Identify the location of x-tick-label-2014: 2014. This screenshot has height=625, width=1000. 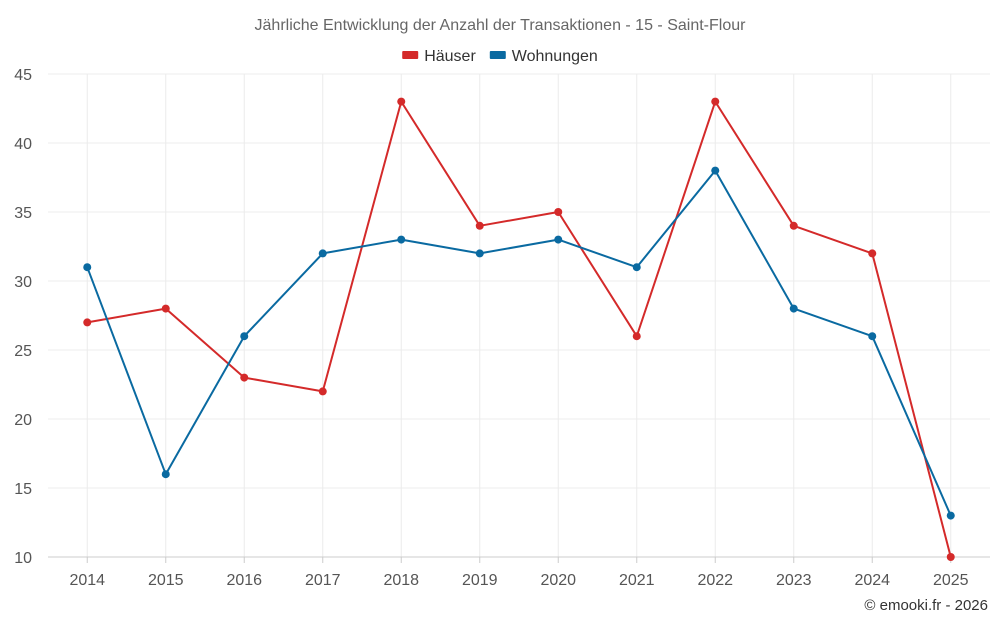
(87, 580).